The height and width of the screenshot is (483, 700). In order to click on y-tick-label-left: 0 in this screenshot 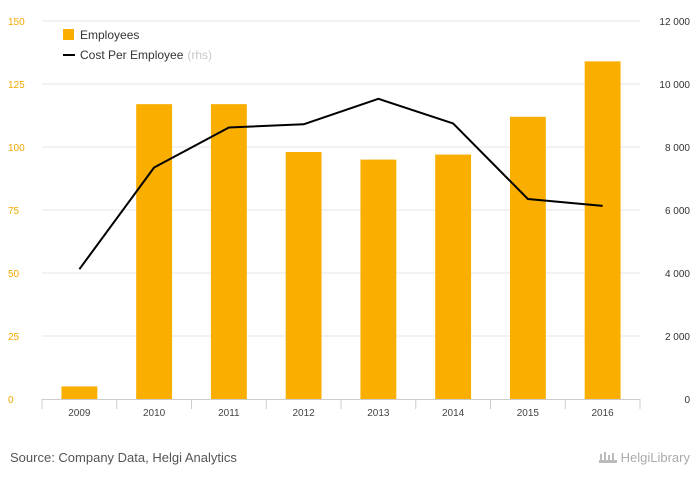, I will do `click(11, 400)`.